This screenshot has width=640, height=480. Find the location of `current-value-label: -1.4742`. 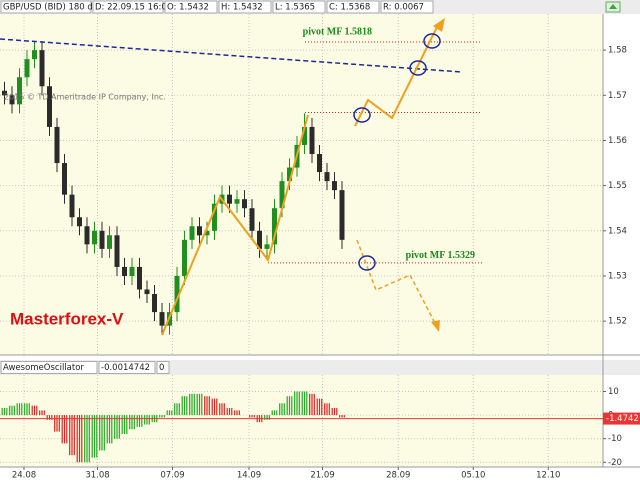

current-value-label: -1.4742 is located at coordinates (622, 419).